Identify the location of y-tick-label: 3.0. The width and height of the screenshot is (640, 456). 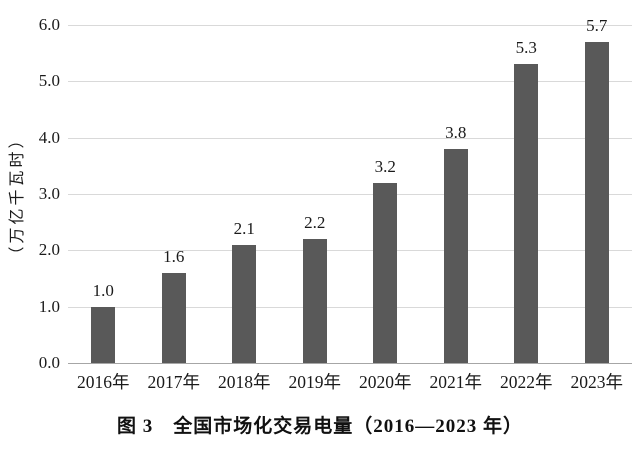
(49, 193).